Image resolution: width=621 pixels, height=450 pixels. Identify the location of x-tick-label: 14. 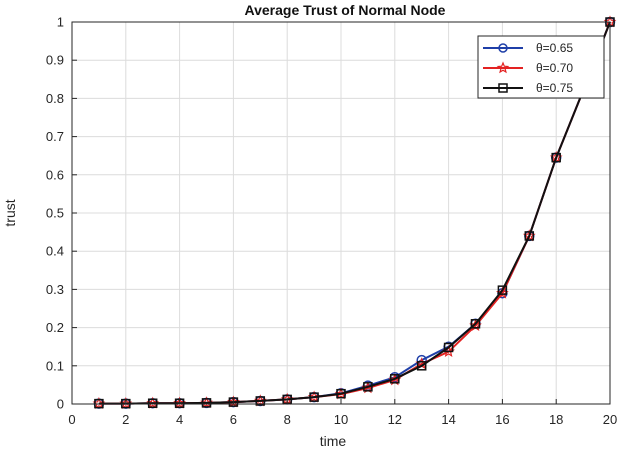
(448, 419).